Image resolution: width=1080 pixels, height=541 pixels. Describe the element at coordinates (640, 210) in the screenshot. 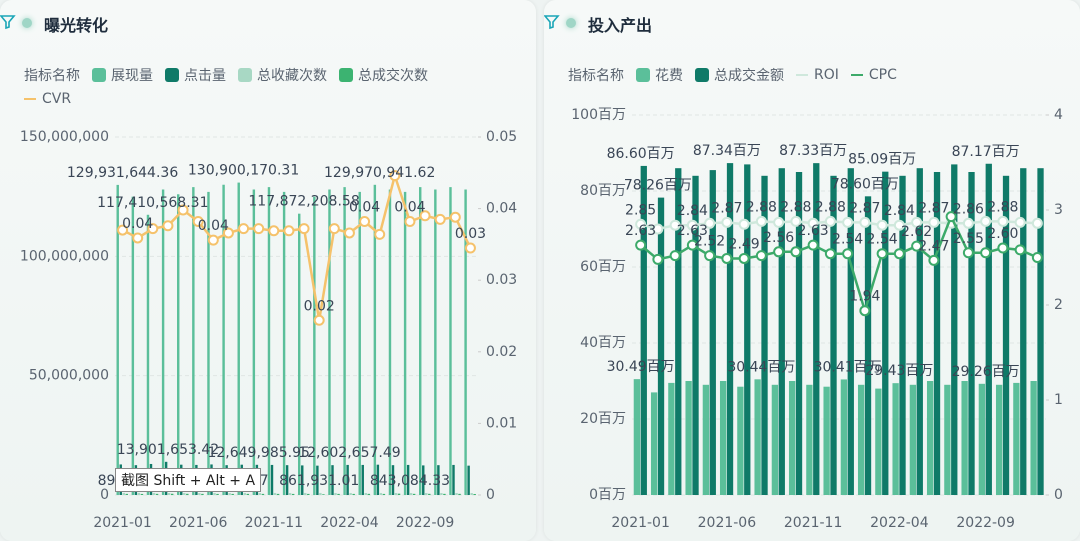

I see `value-label: 2.85` at that location.